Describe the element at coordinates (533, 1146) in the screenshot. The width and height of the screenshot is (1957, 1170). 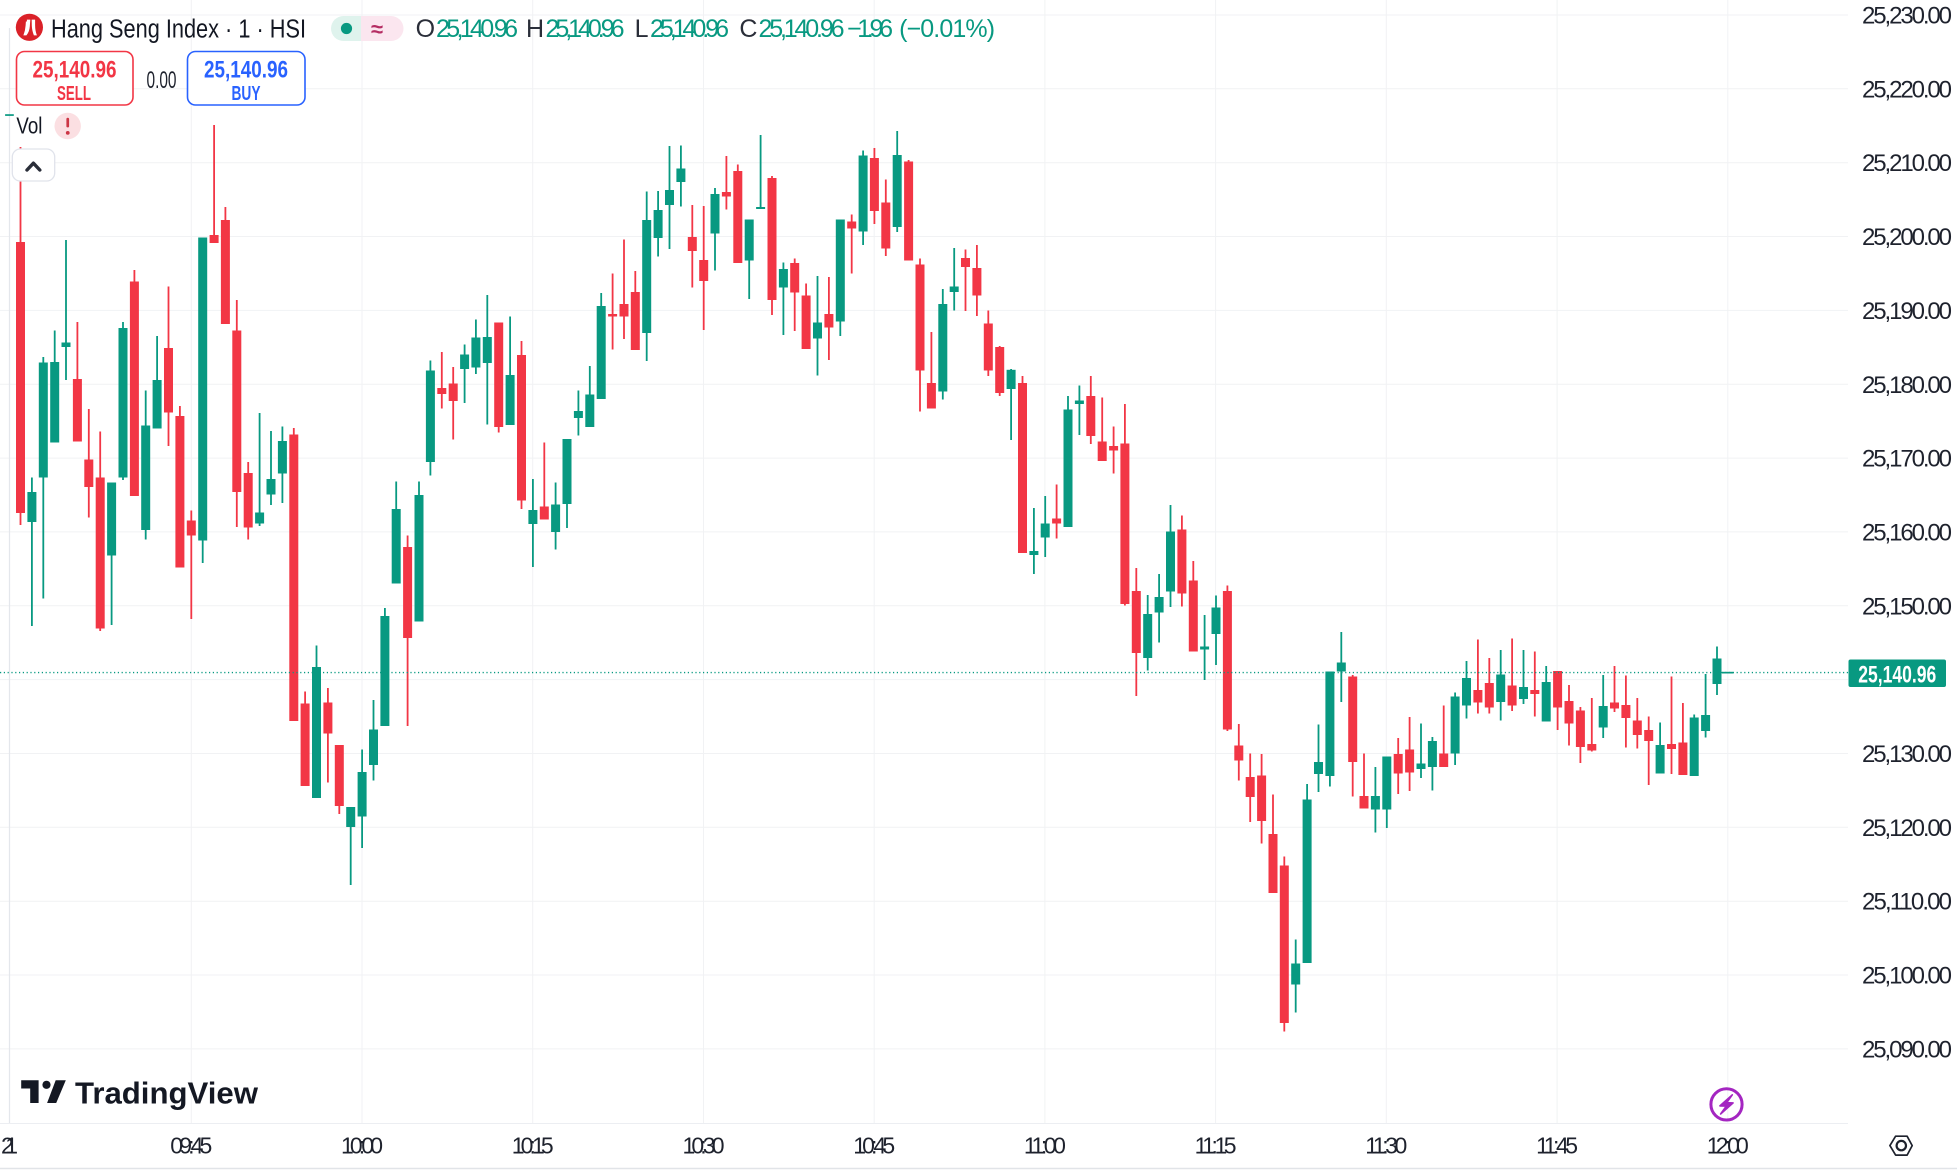
I see `svg-text: 10:15` at that location.